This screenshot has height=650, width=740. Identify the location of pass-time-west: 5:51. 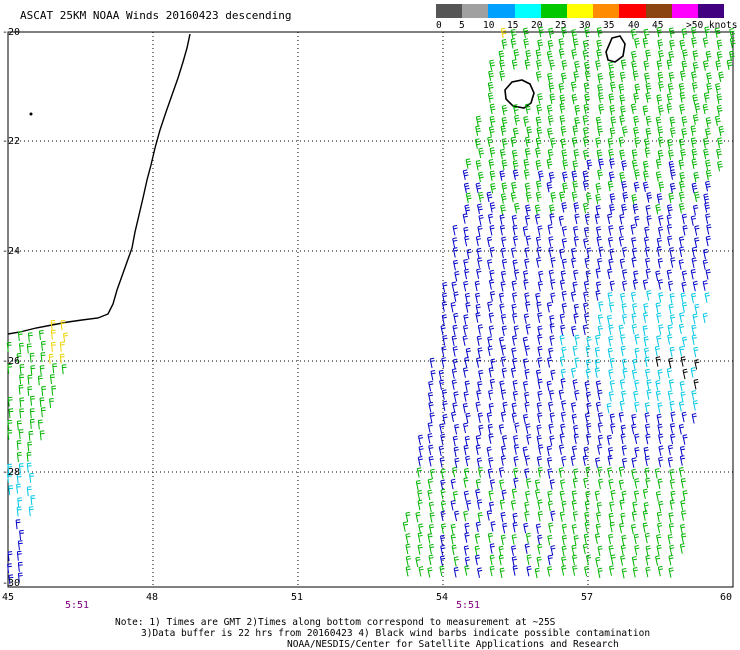
(77, 605).